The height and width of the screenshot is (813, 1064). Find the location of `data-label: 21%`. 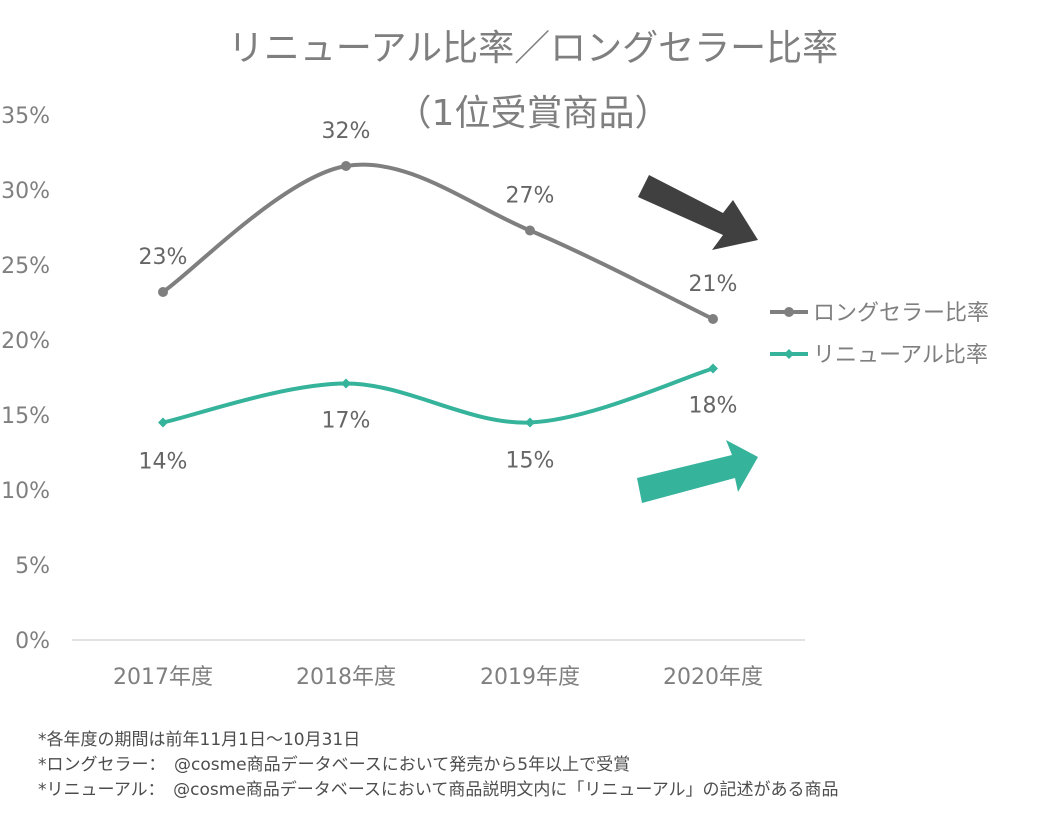

data-label: 21% is located at coordinates (713, 284).